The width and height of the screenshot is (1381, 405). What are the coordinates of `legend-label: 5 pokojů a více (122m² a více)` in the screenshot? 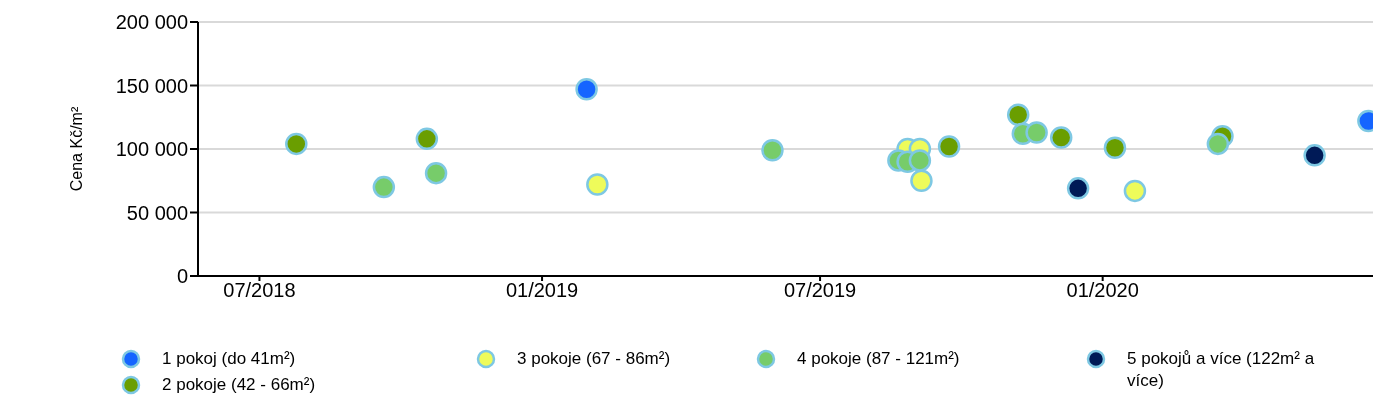 It's located at (1221, 370).